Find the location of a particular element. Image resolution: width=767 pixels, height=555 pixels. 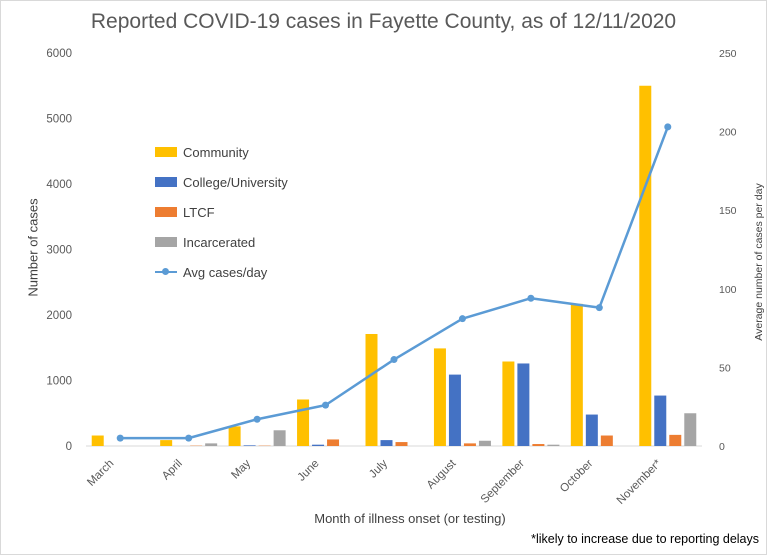

x-tick-label: May is located at coordinates (241, 469).